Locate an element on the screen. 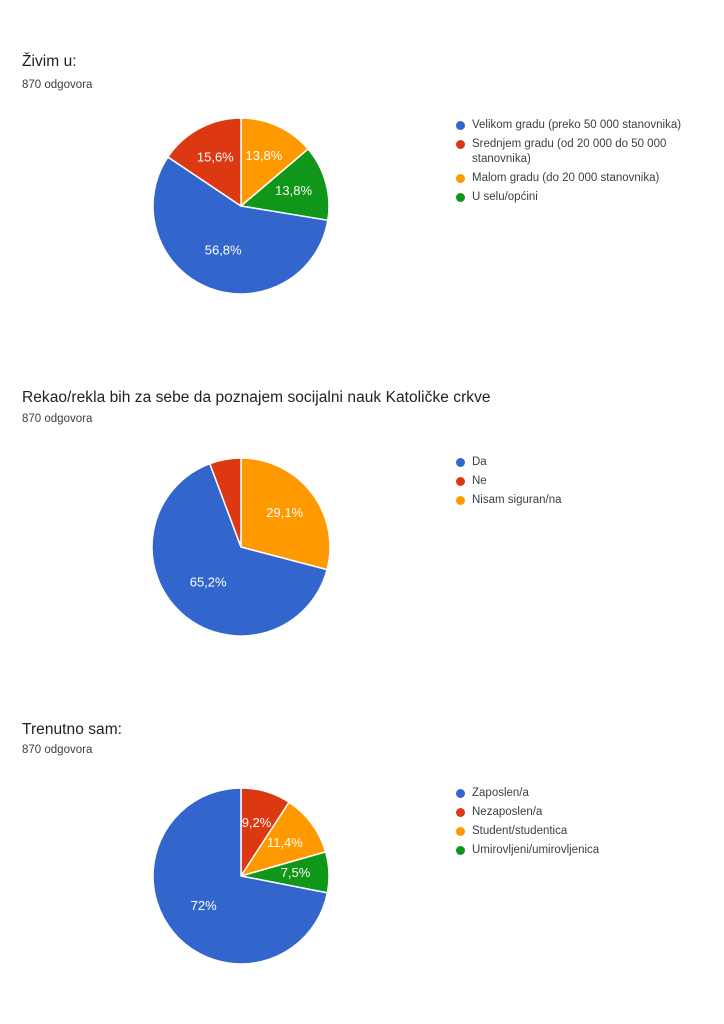 The image size is (724, 1024). question-title: Živim u: is located at coordinates (49, 61).